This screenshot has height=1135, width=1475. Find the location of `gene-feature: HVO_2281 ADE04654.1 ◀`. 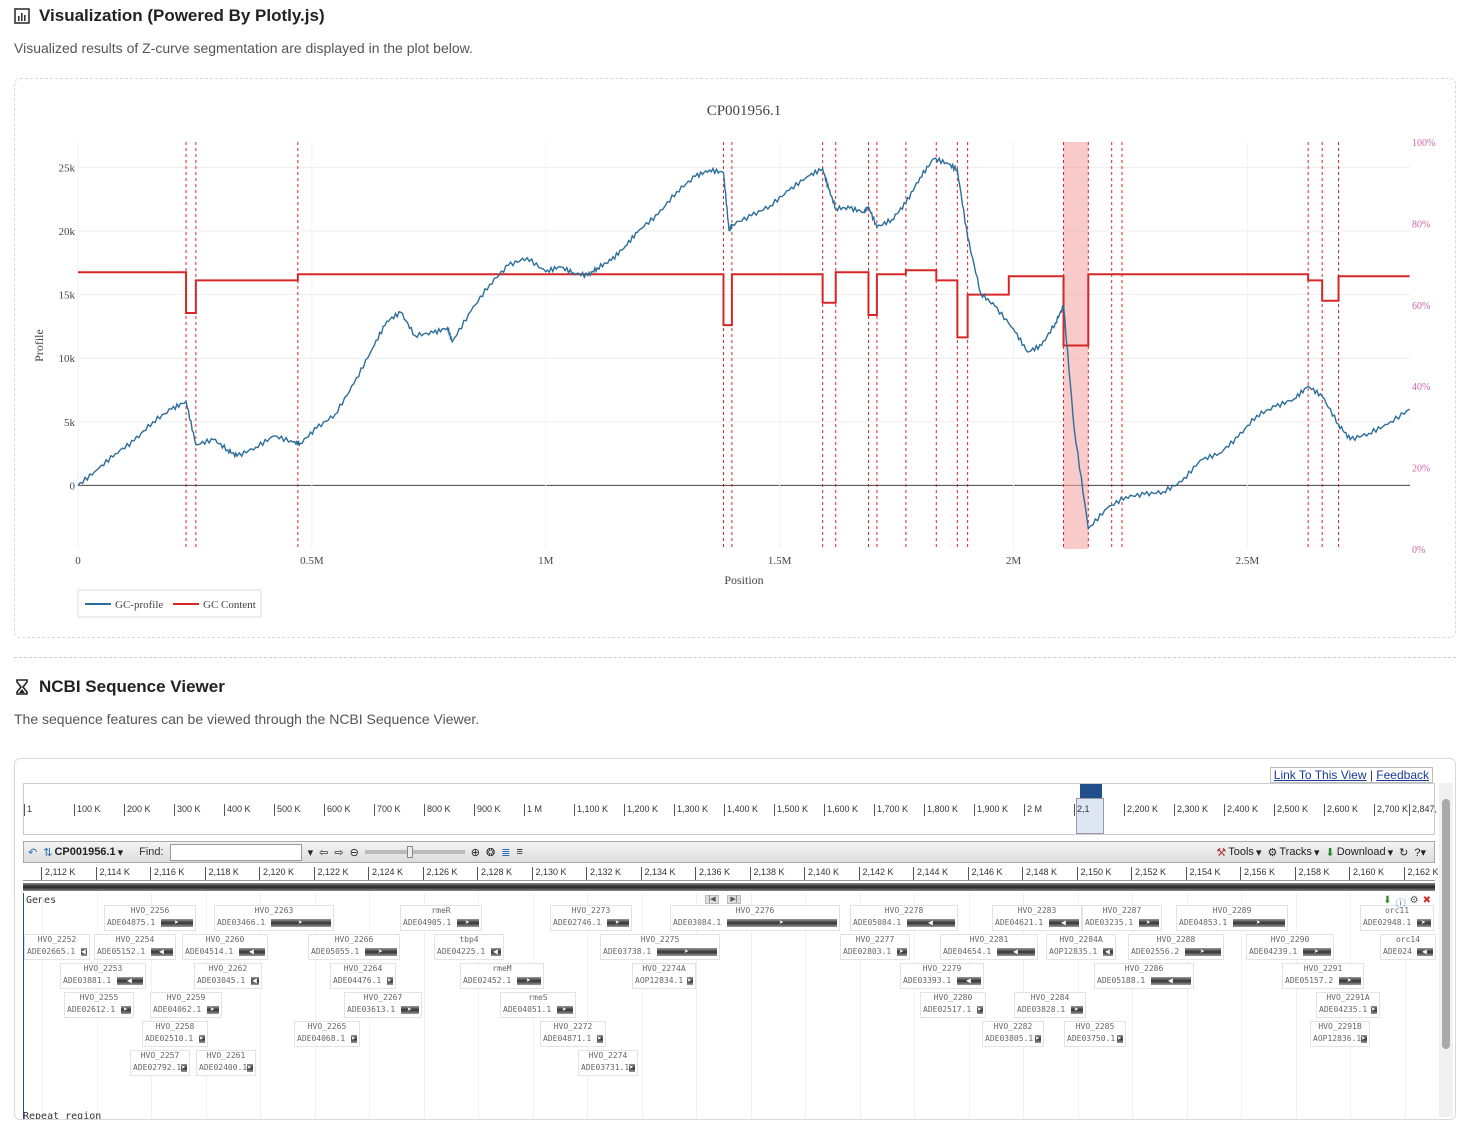

gene-feature: HVO_2281 ADE04654.1 ◀ is located at coordinates (989, 947).